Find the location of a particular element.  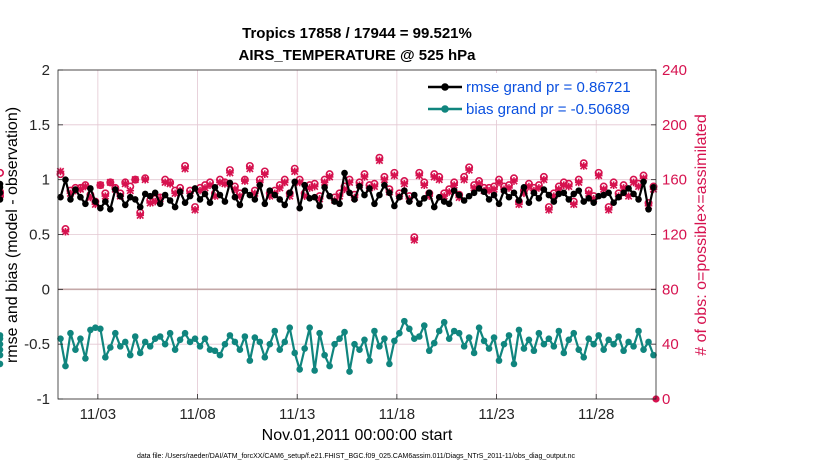

x-tick-label: 11/23 is located at coordinates (496, 414).